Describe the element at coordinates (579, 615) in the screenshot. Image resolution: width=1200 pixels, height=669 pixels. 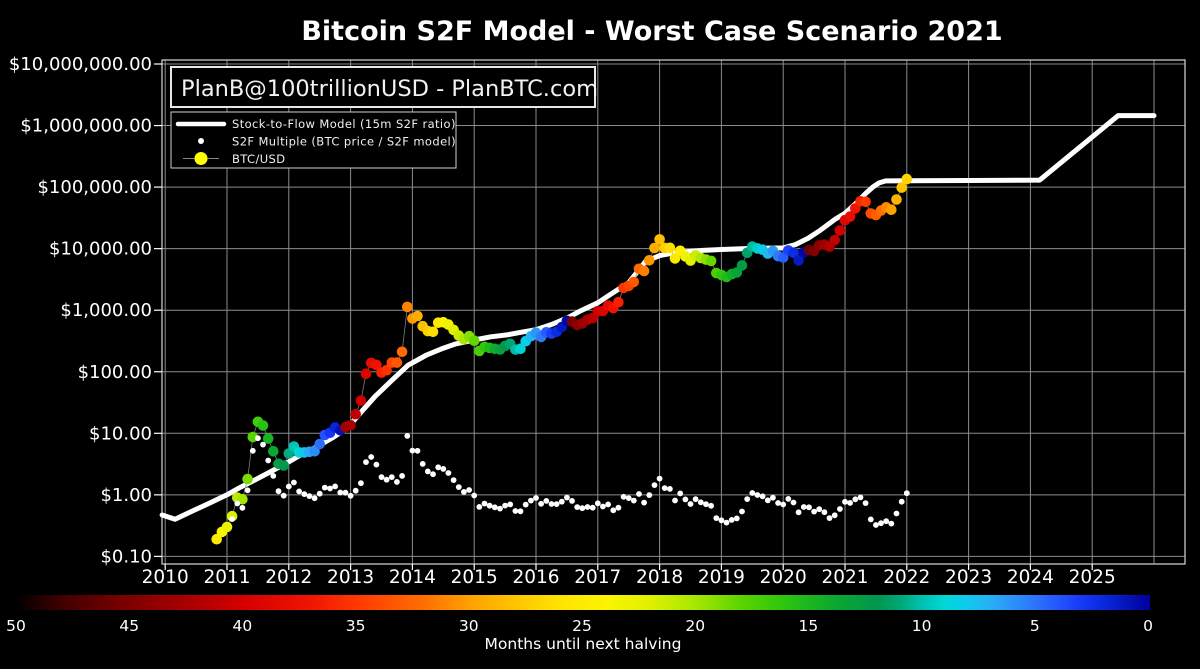
I see `colorbar: 50 45 40 35 30 25 20 15 10 5 0` at that location.